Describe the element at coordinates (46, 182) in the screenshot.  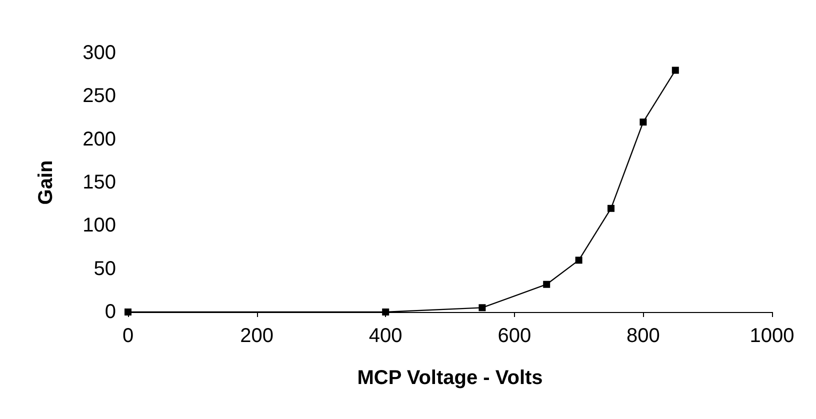
I see `y-axis-title: Gain` at that location.